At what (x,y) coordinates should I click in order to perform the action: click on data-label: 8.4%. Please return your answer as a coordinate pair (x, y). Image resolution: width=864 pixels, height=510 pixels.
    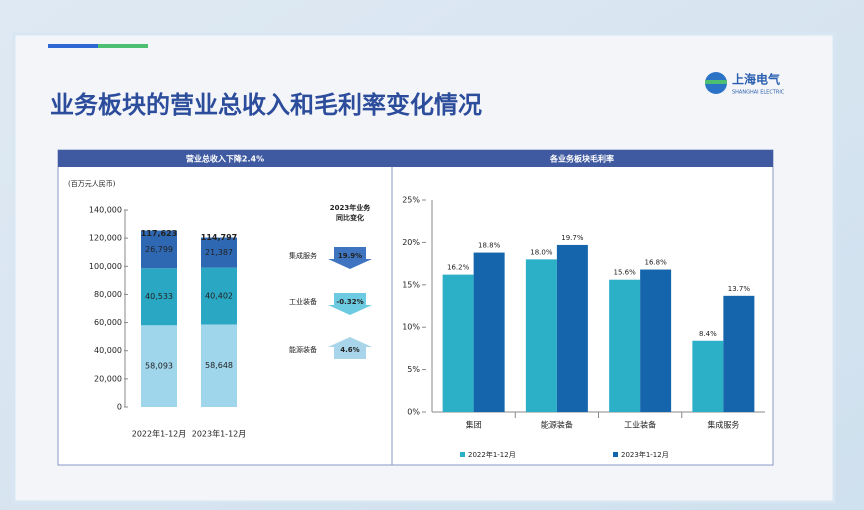
    Looking at the image, I should click on (708, 334).